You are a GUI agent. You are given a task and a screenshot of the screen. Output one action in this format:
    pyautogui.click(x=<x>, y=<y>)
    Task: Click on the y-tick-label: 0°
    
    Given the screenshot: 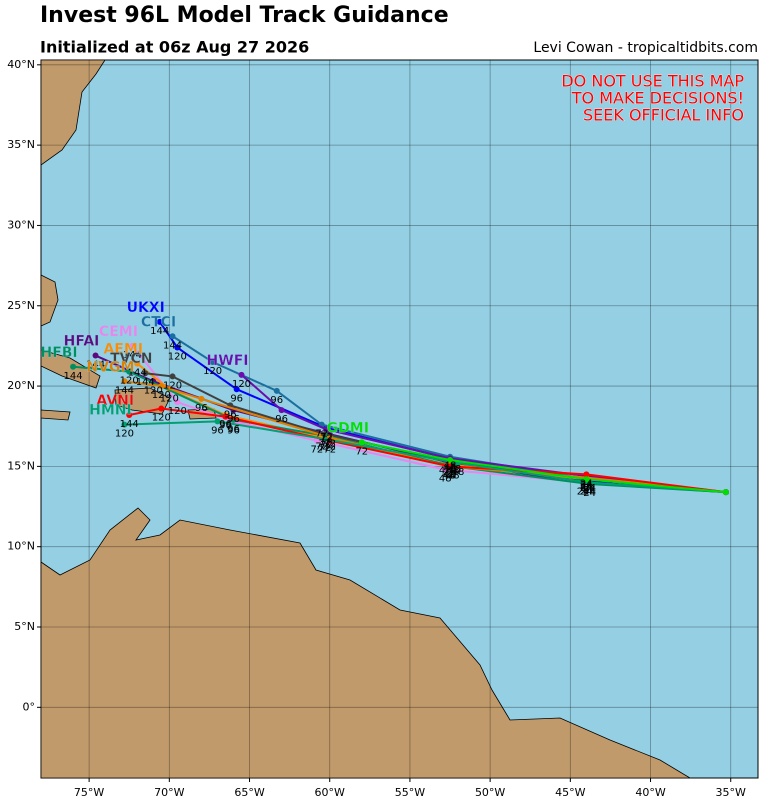 What is the action you would take?
    pyautogui.click(x=29, y=706)
    